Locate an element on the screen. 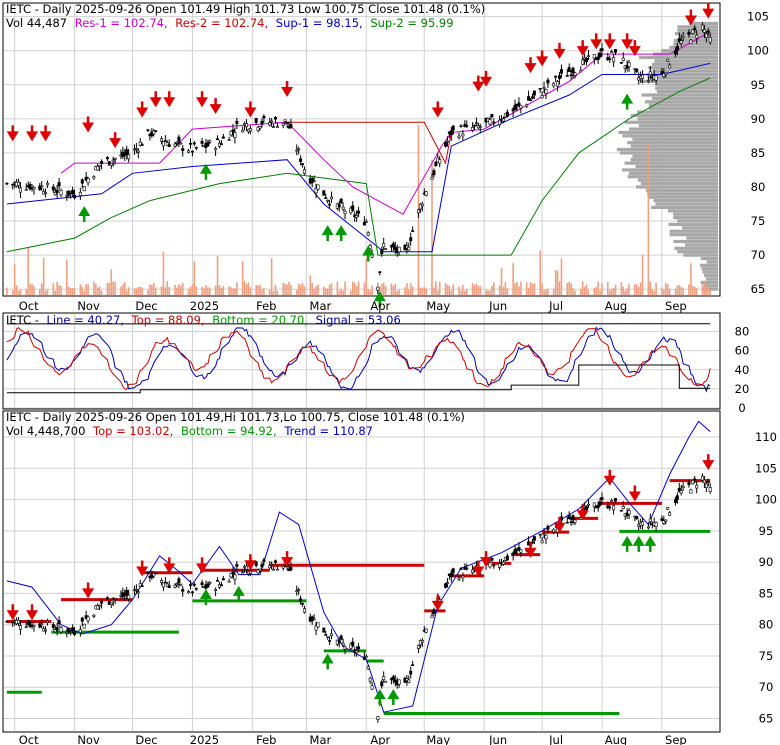 The image size is (780, 745). trend-month-Mar: Mar is located at coordinates (321, 739).